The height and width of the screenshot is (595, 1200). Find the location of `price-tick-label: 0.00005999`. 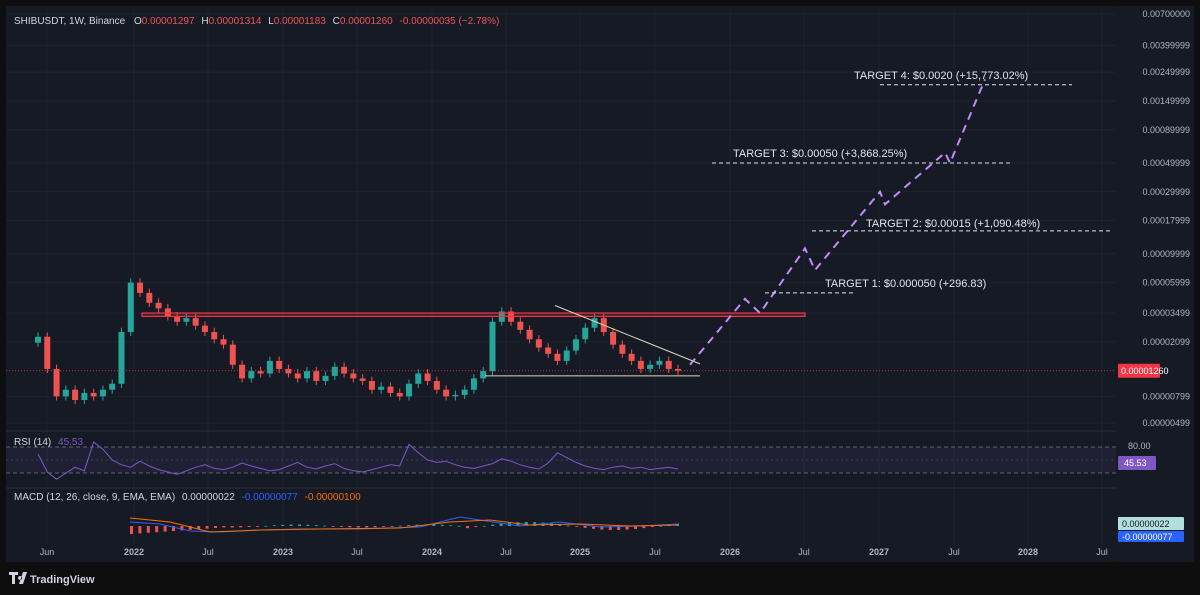

price-tick-label: 0.00005999 is located at coordinates (1166, 283).